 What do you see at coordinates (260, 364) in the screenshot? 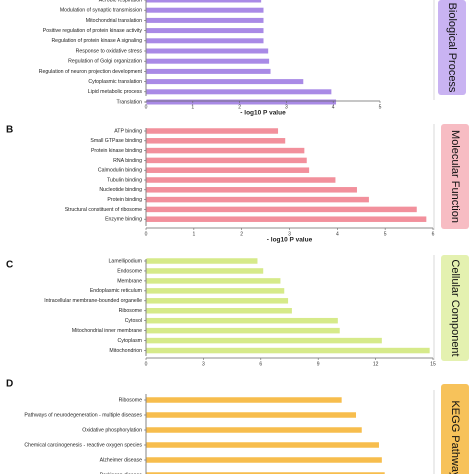
I see `panel-3-x-tick-label: 6` at bounding box center [260, 364].